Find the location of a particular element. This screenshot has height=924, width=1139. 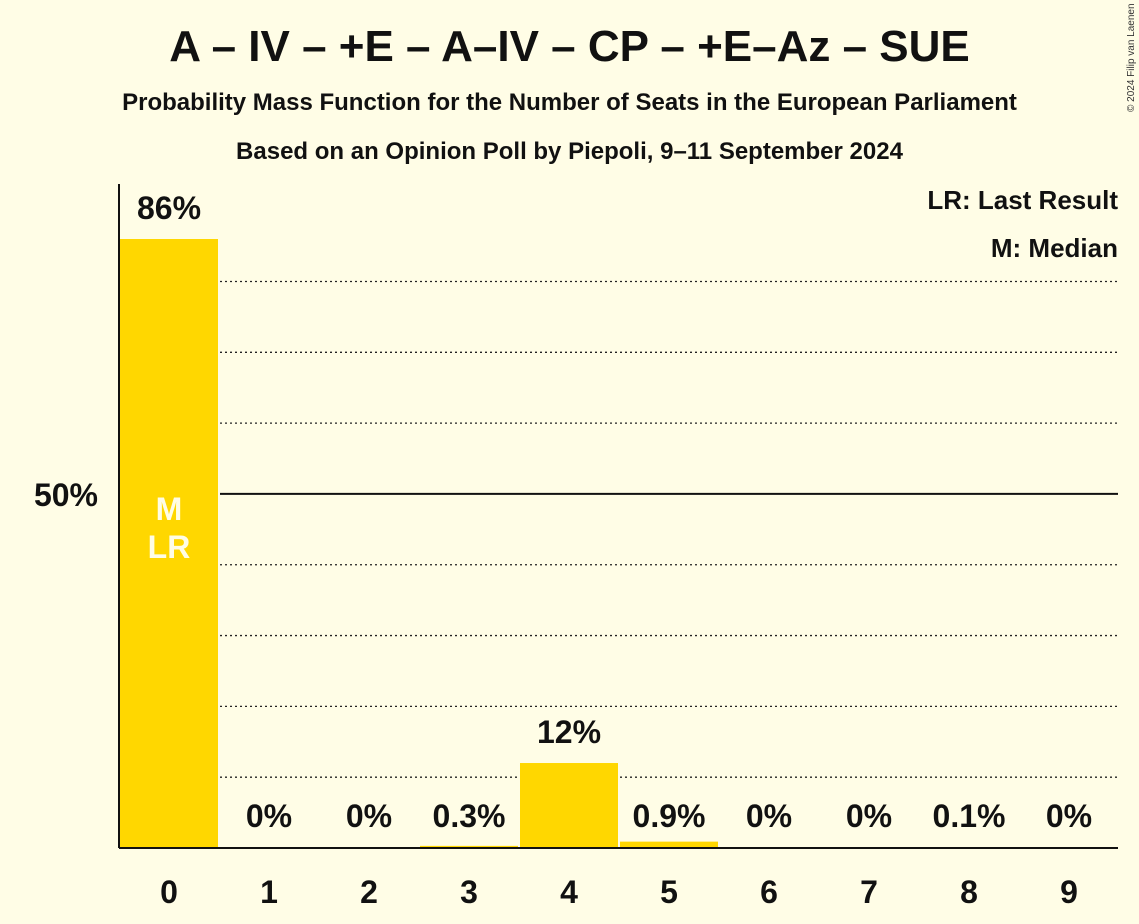

chart-title: A – IV – +E – A–IV – CP – +E–Az – SUE is located at coordinates (569, 46).